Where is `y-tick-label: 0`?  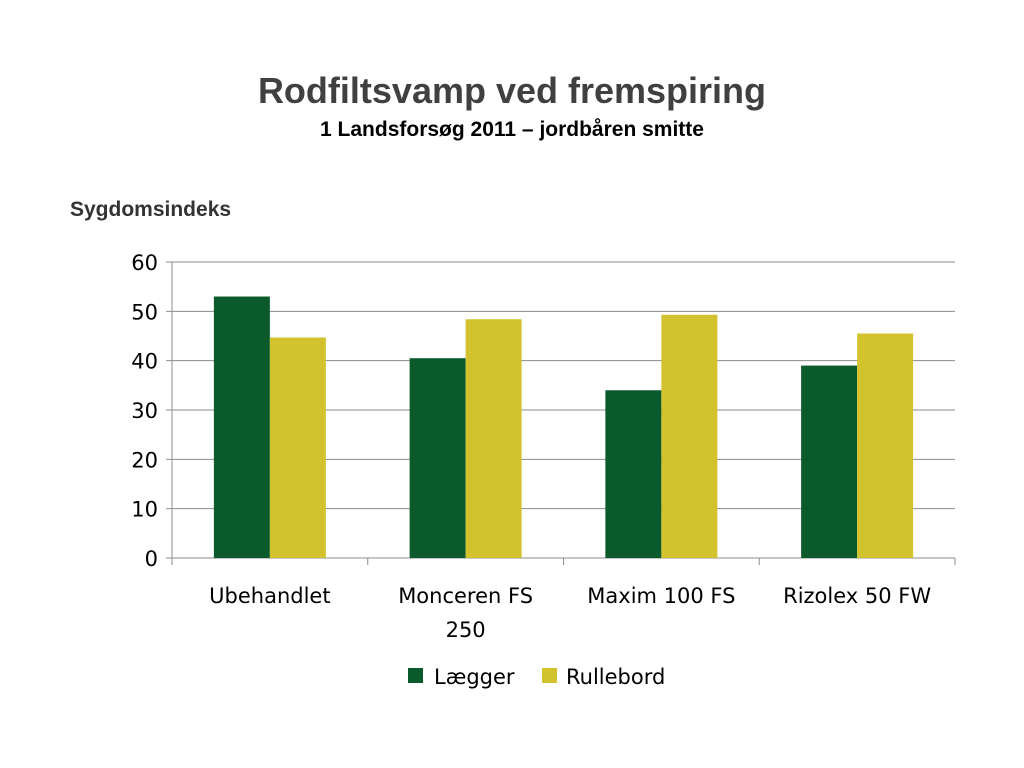 y-tick-label: 0 is located at coordinates (151, 559).